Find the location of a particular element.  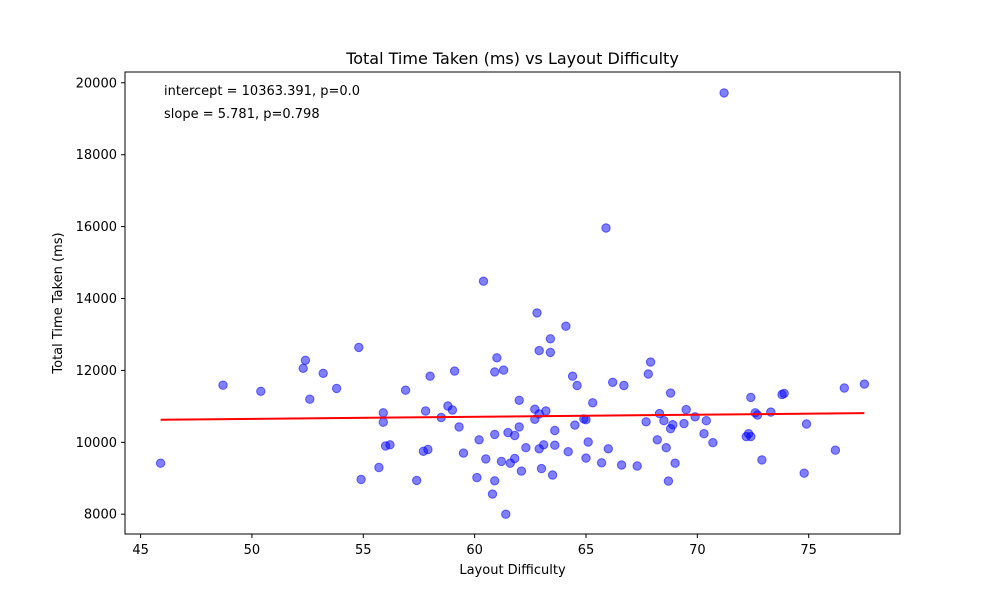

y-tick-label: 16000 is located at coordinates (96, 227).